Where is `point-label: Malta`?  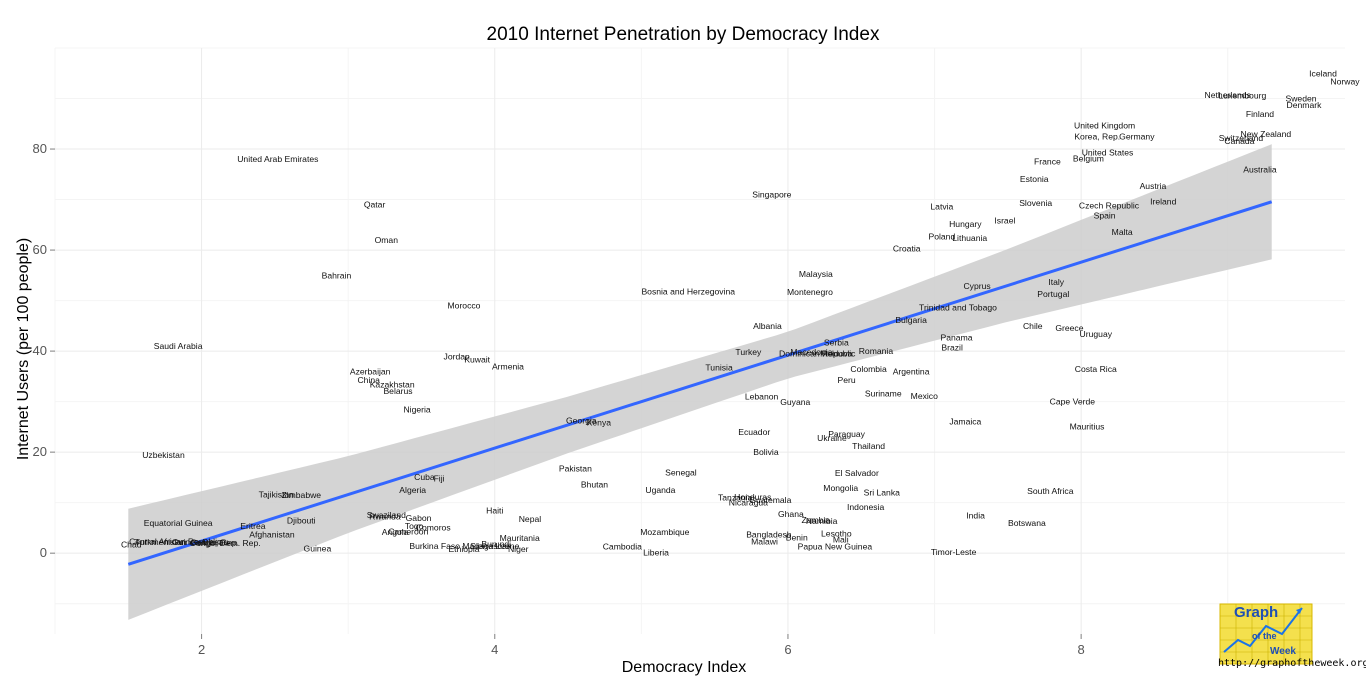 point-label: Malta is located at coordinates (1122, 232).